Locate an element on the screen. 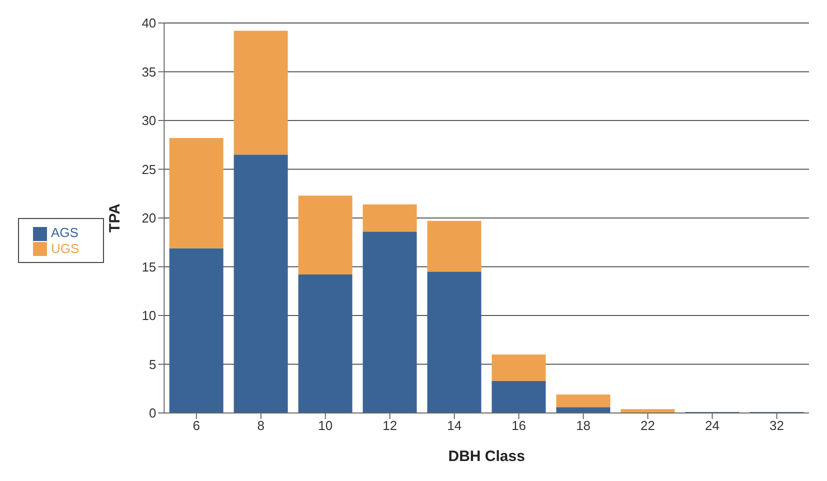  x-tick-label: 12 is located at coordinates (390, 426).